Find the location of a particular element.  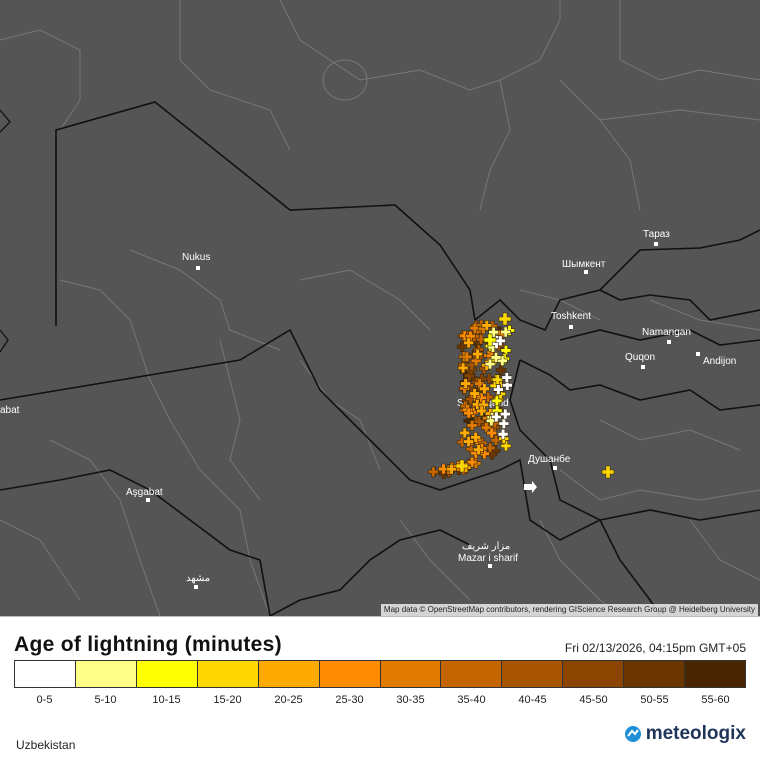

city-toshkent: Toshkent is located at coordinates (571, 320).